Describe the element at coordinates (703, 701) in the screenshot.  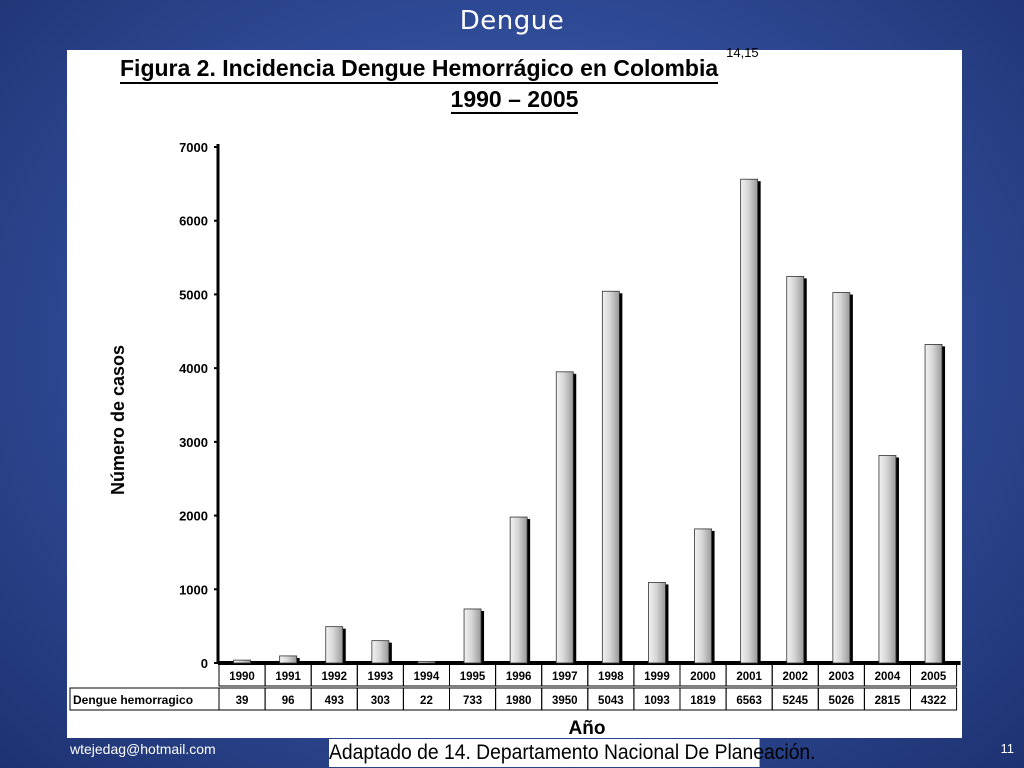
I see `data-label: 1819` at that location.